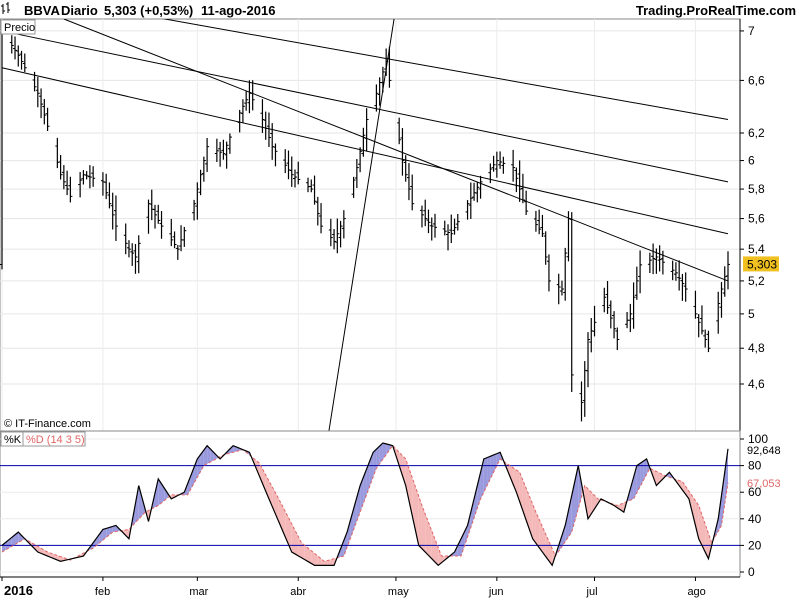 The width and height of the screenshot is (800, 600). Describe the element at coordinates (756, 189) in the screenshot. I see `price-tick-label: 5,8` at that location.